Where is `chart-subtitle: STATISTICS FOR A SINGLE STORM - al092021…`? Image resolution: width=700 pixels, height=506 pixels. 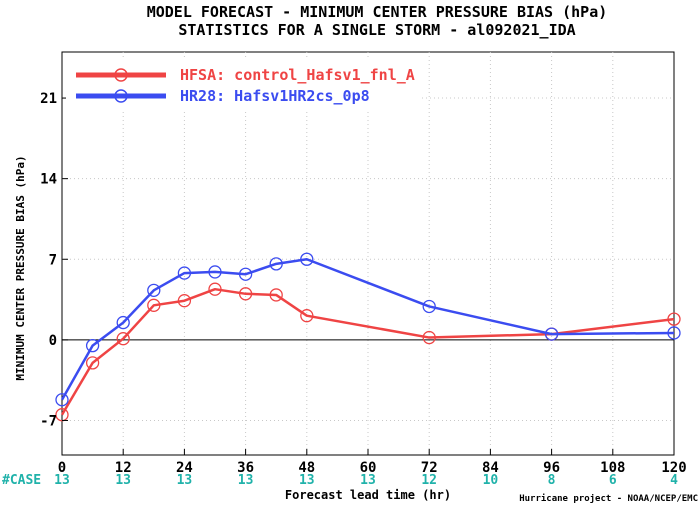
chart-subtitle: STATISTICS FOR A SINGLE STORM - al092021… is located at coordinates (376, 30).